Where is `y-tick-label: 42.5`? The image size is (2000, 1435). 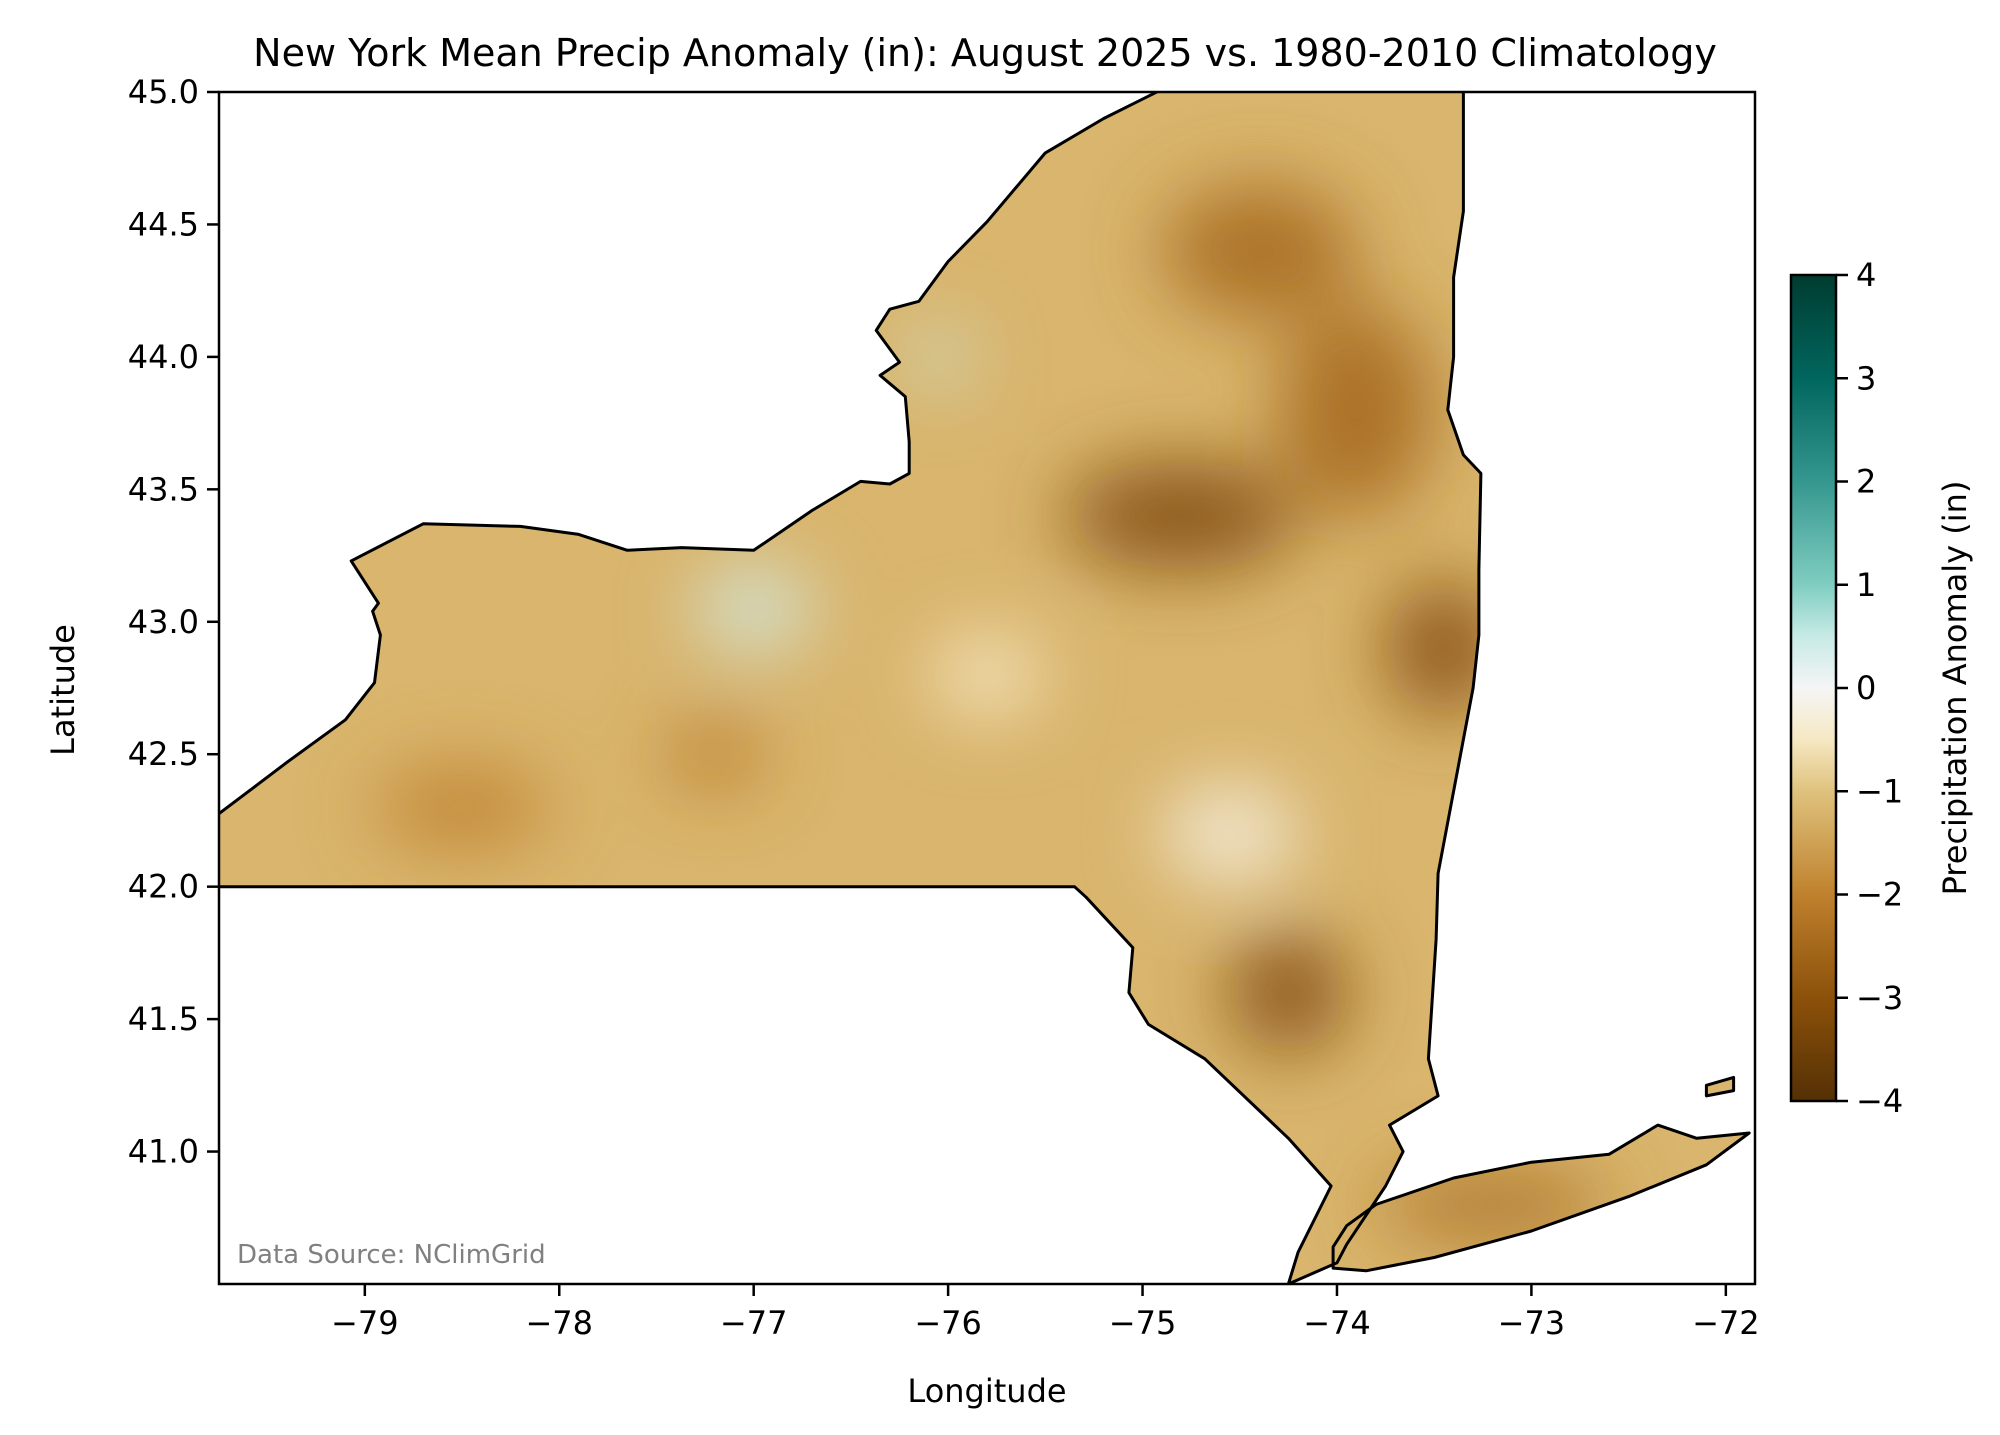 y-tick-label: 42.5 is located at coordinates (163, 754).